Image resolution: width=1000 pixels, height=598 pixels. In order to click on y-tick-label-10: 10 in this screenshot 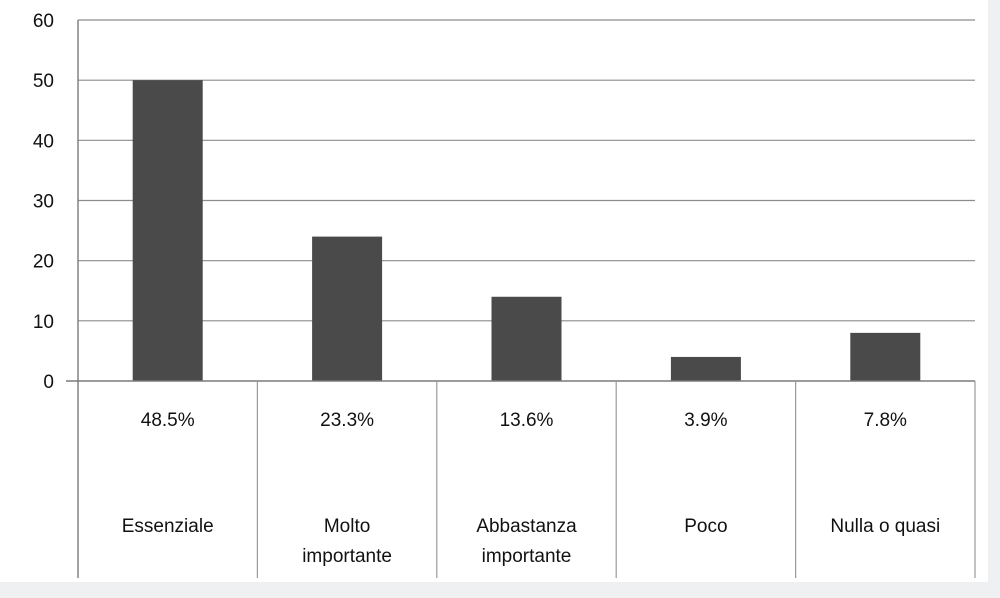, I will do `click(43, 322)`.